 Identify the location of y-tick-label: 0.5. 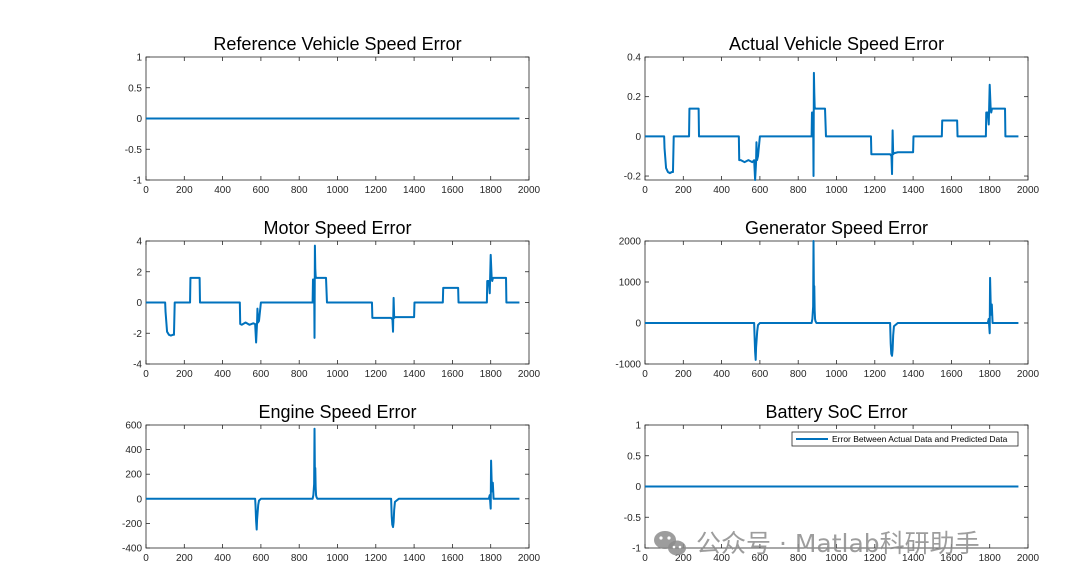
(634, 456).